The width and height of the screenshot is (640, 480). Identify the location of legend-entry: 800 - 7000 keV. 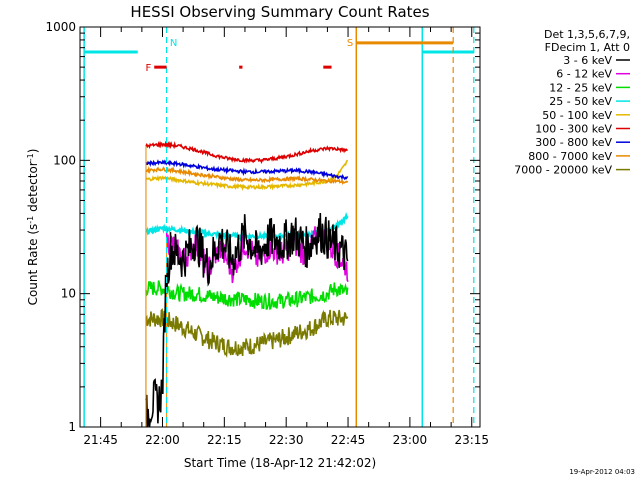
(579, 156).